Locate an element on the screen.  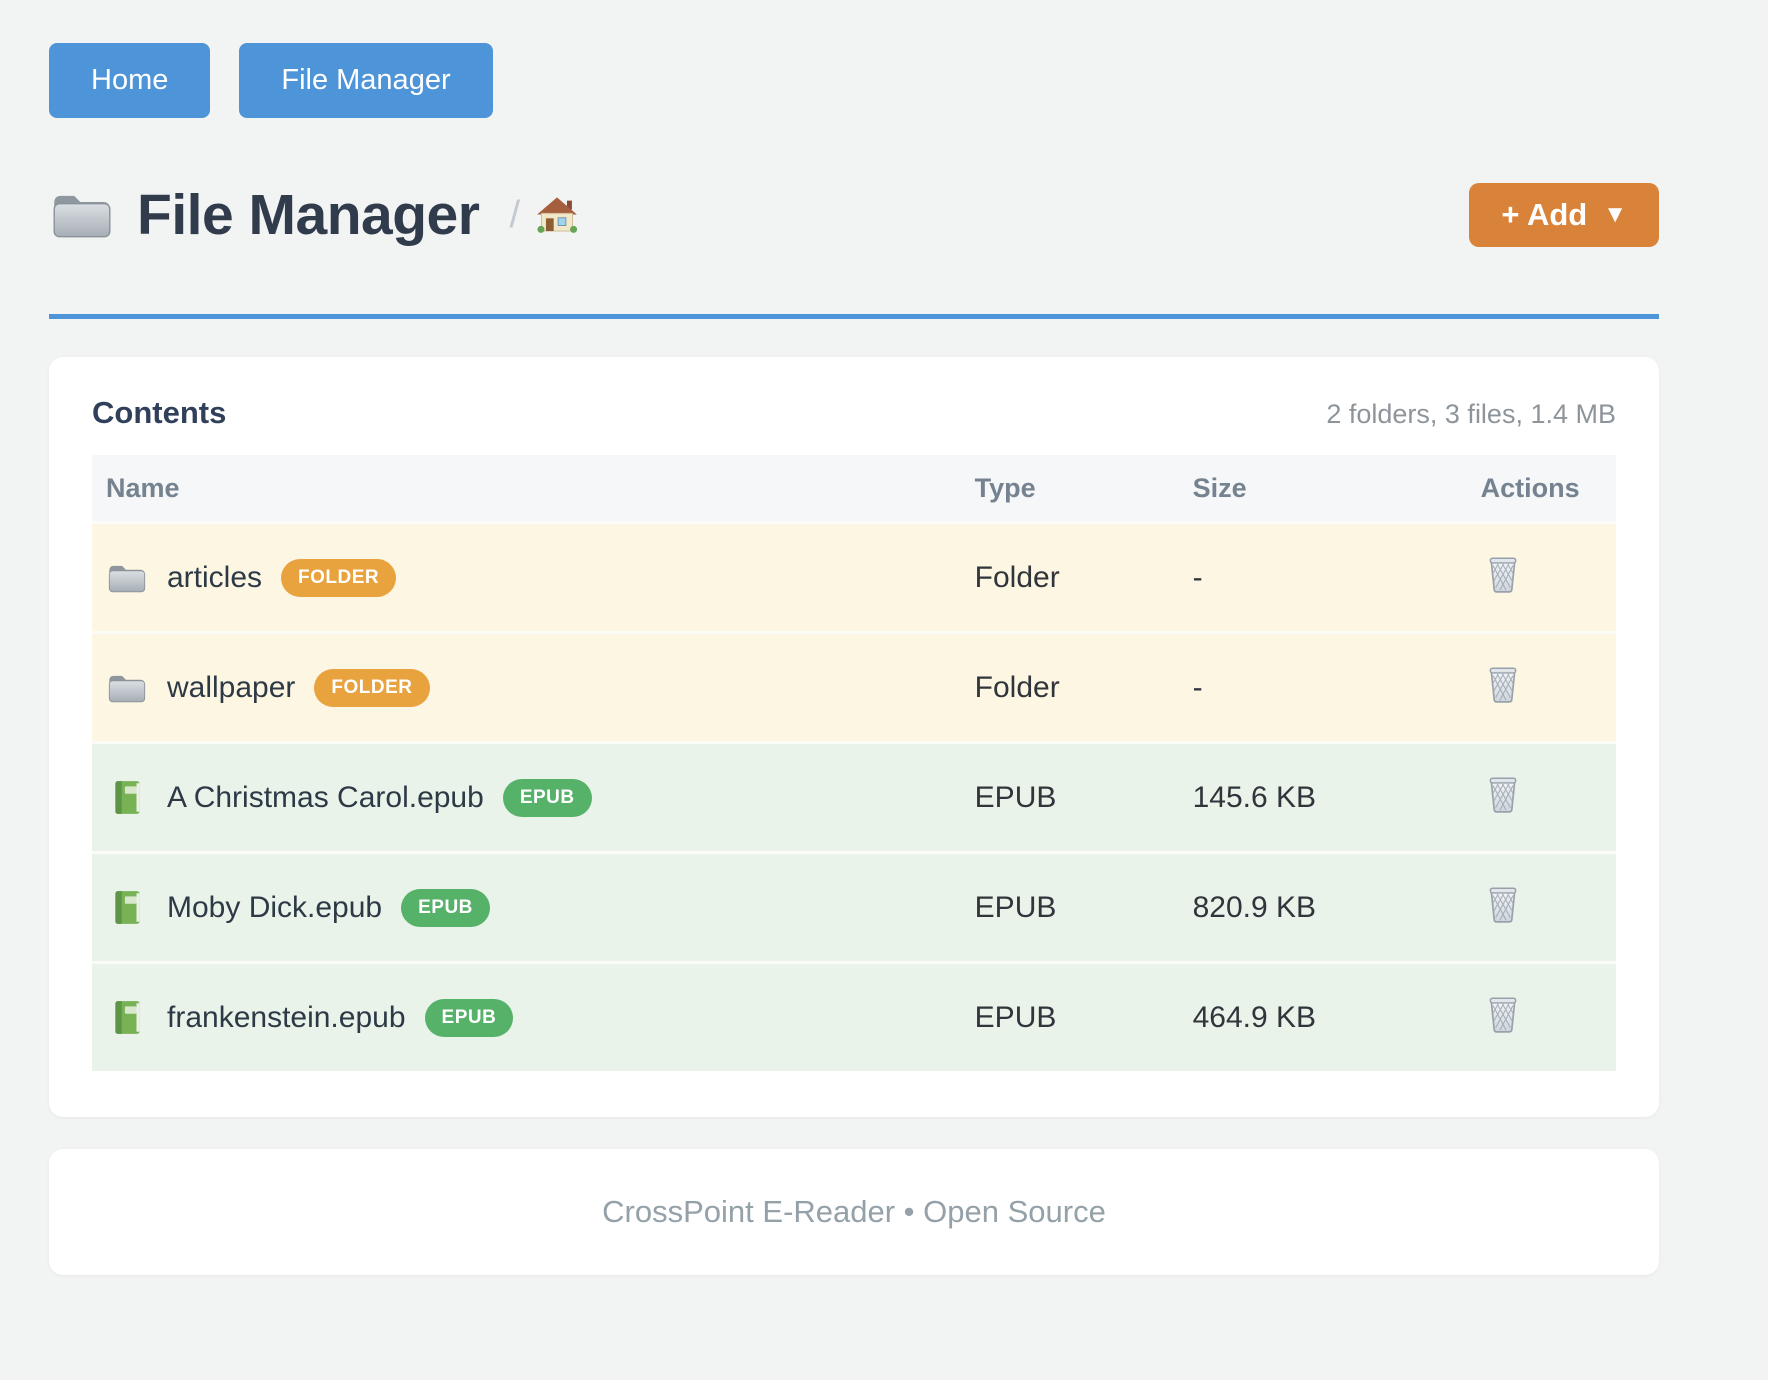
top-nav: Home File Manager is located at coordinates (854, 80).